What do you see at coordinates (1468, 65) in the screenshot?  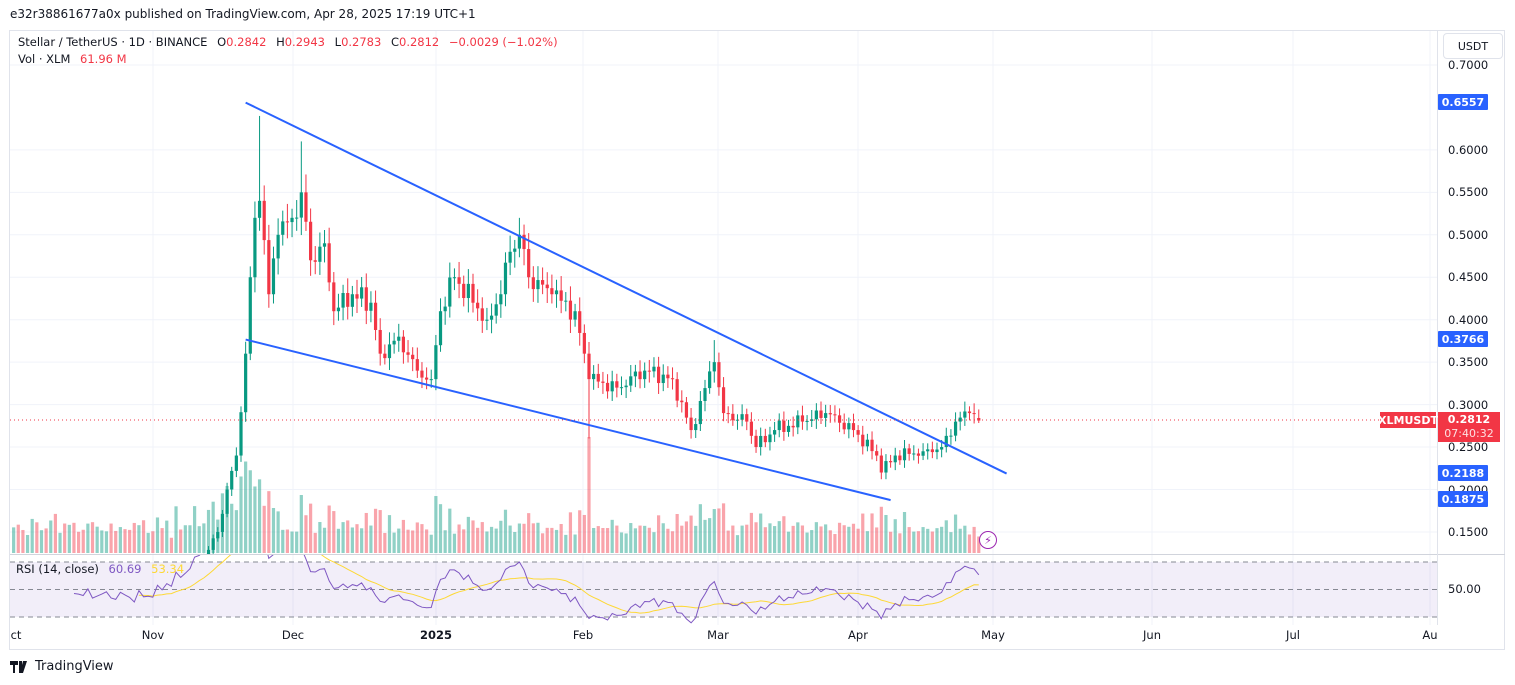 I see `price-tick: 0.7000` at bounding box center [1468, 65].